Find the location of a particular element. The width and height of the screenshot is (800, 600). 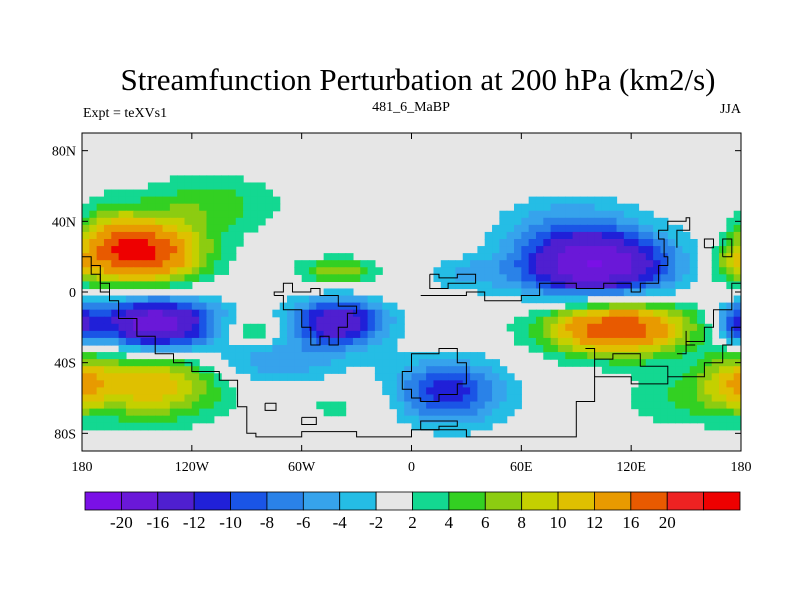

x-tick-label: 60E is located at coordinates (521, 467).